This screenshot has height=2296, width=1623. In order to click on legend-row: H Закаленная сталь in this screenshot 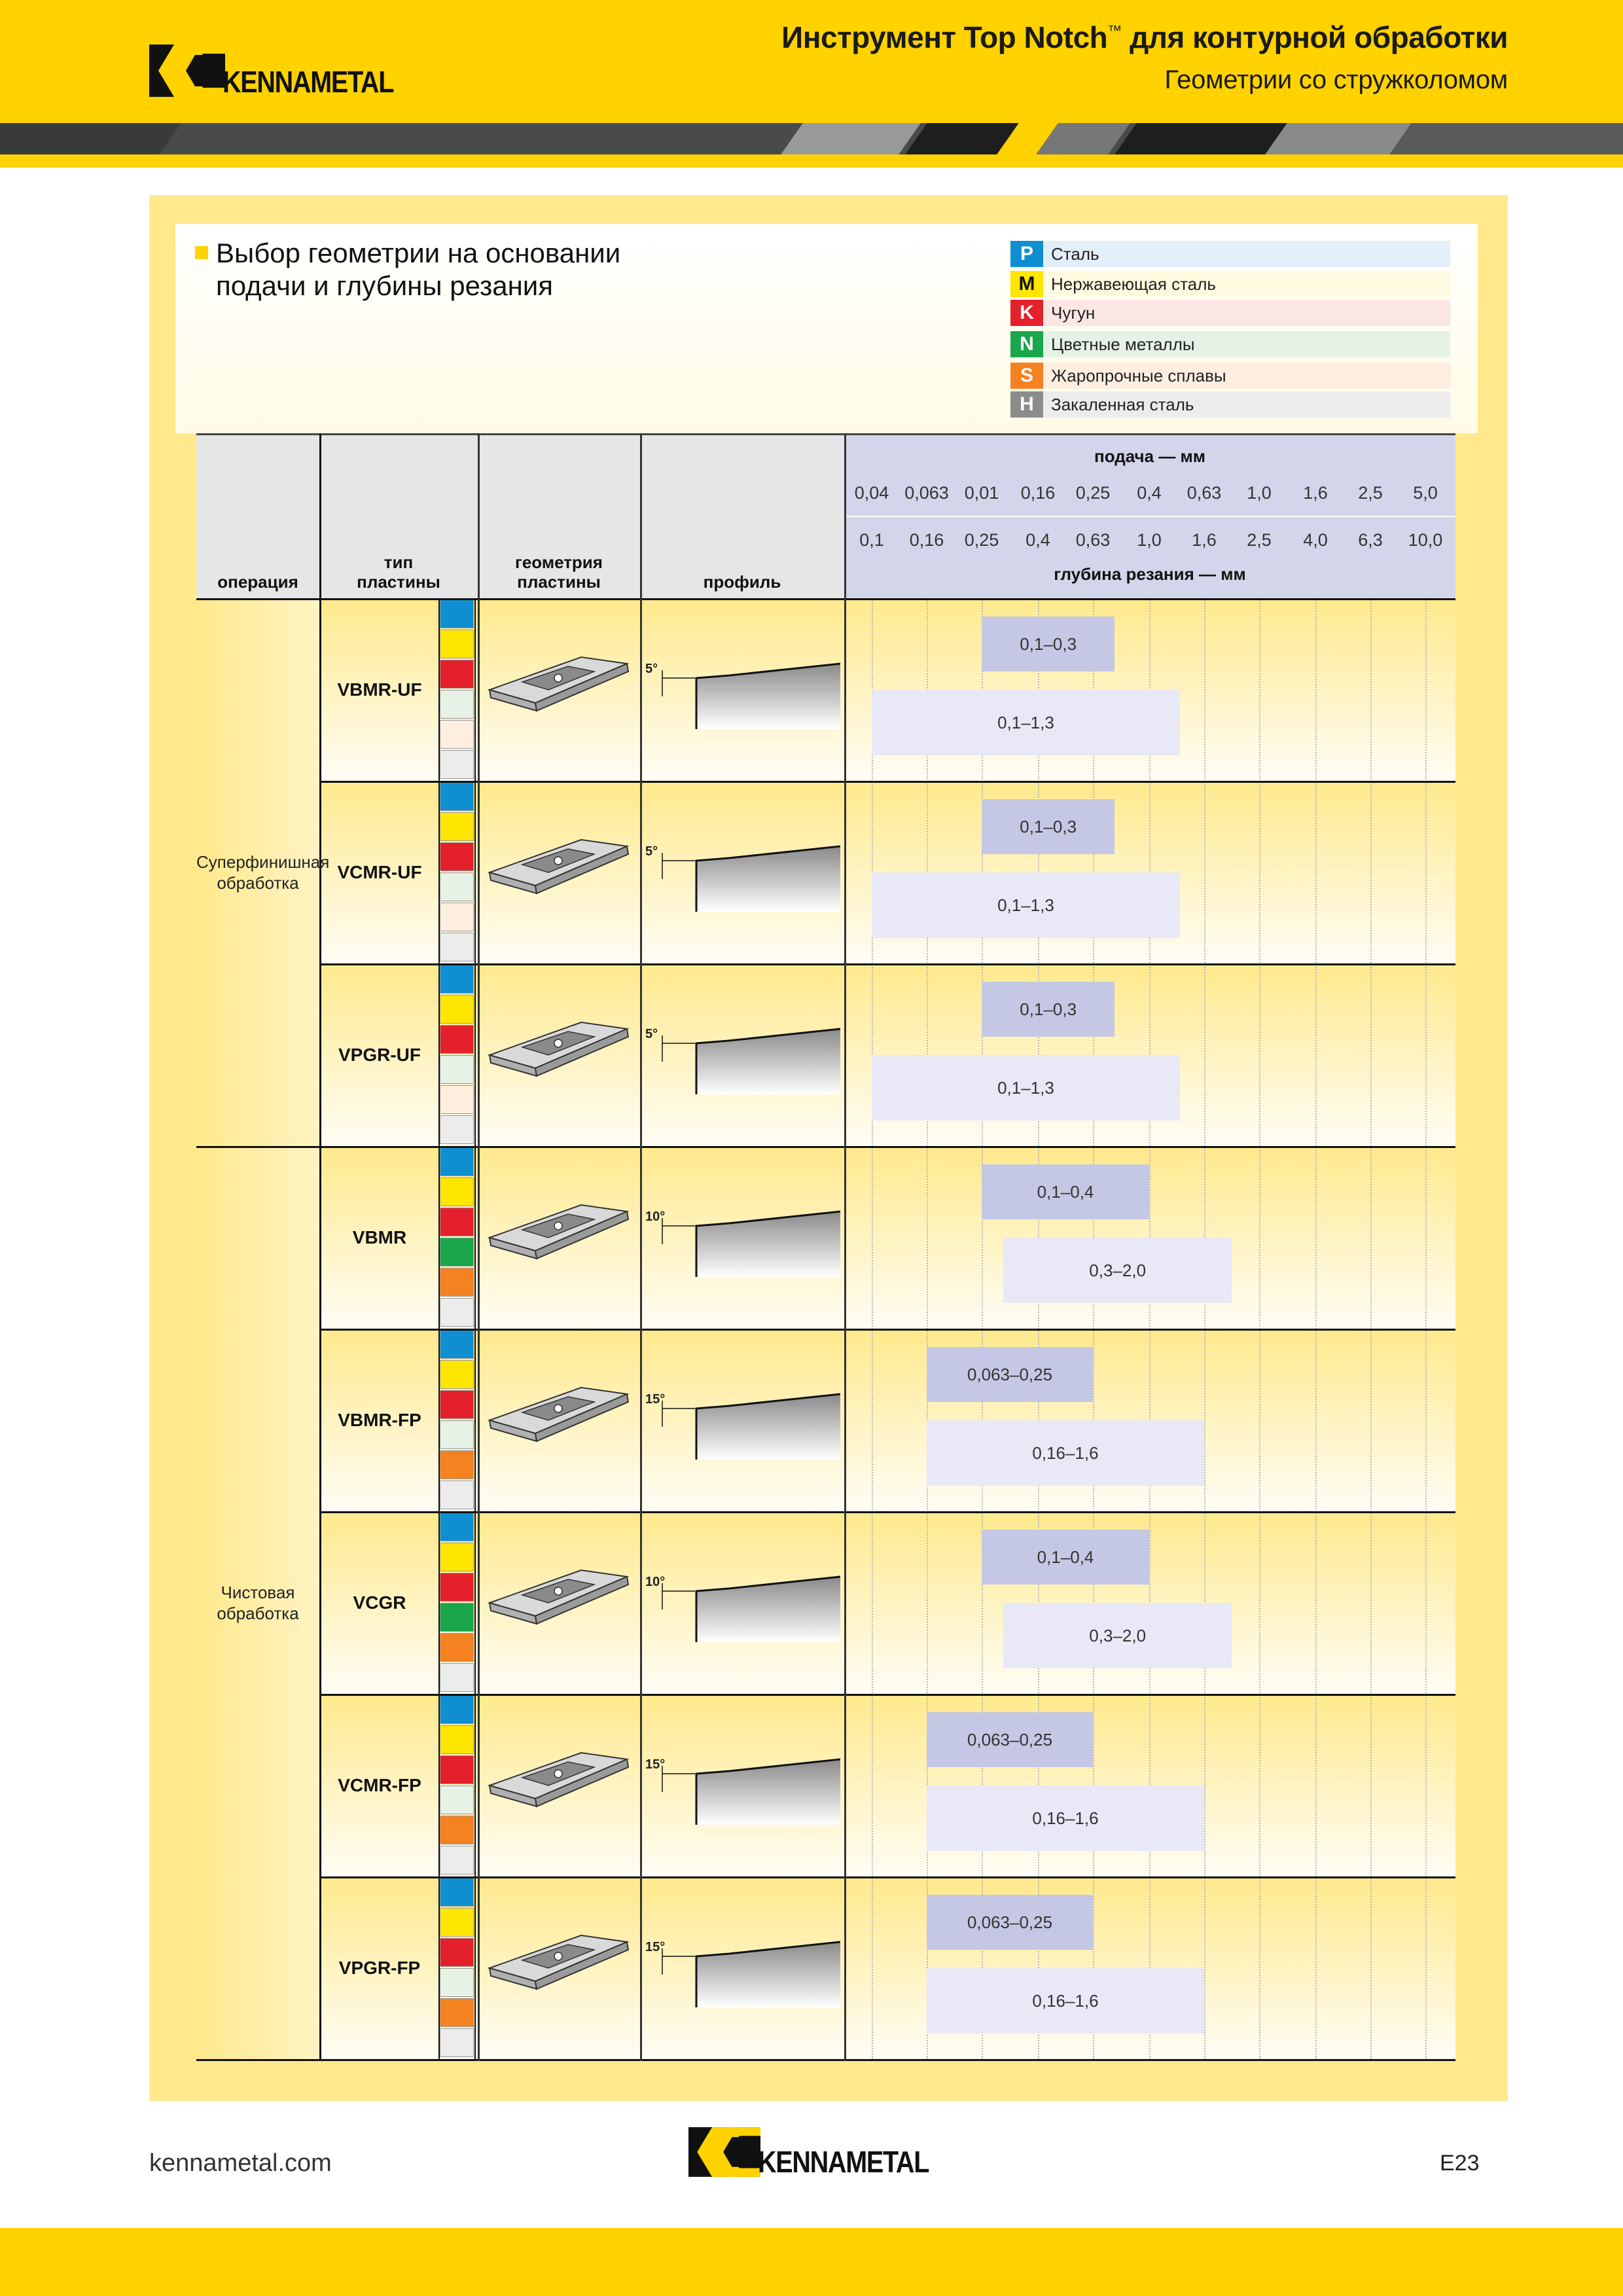, I will do `click(1230, 404)`.